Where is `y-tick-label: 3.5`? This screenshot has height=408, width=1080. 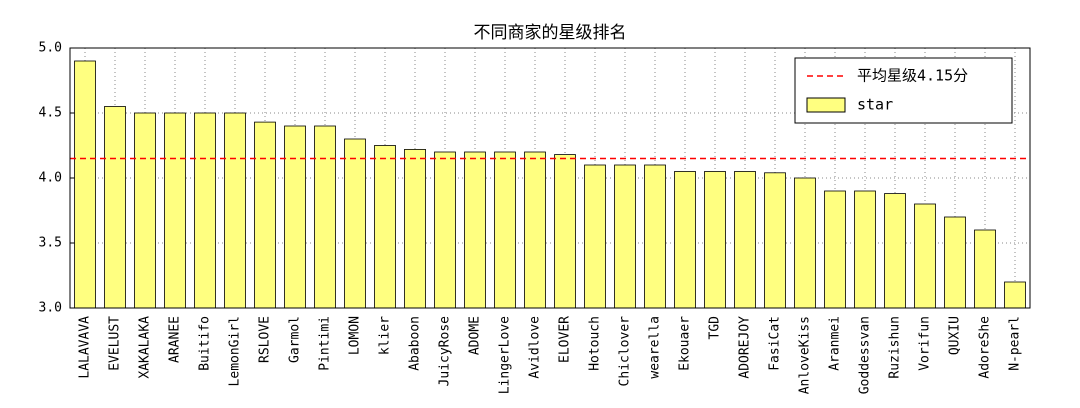 y-tick-label: 3.5 is located at coordinates (50, 243).